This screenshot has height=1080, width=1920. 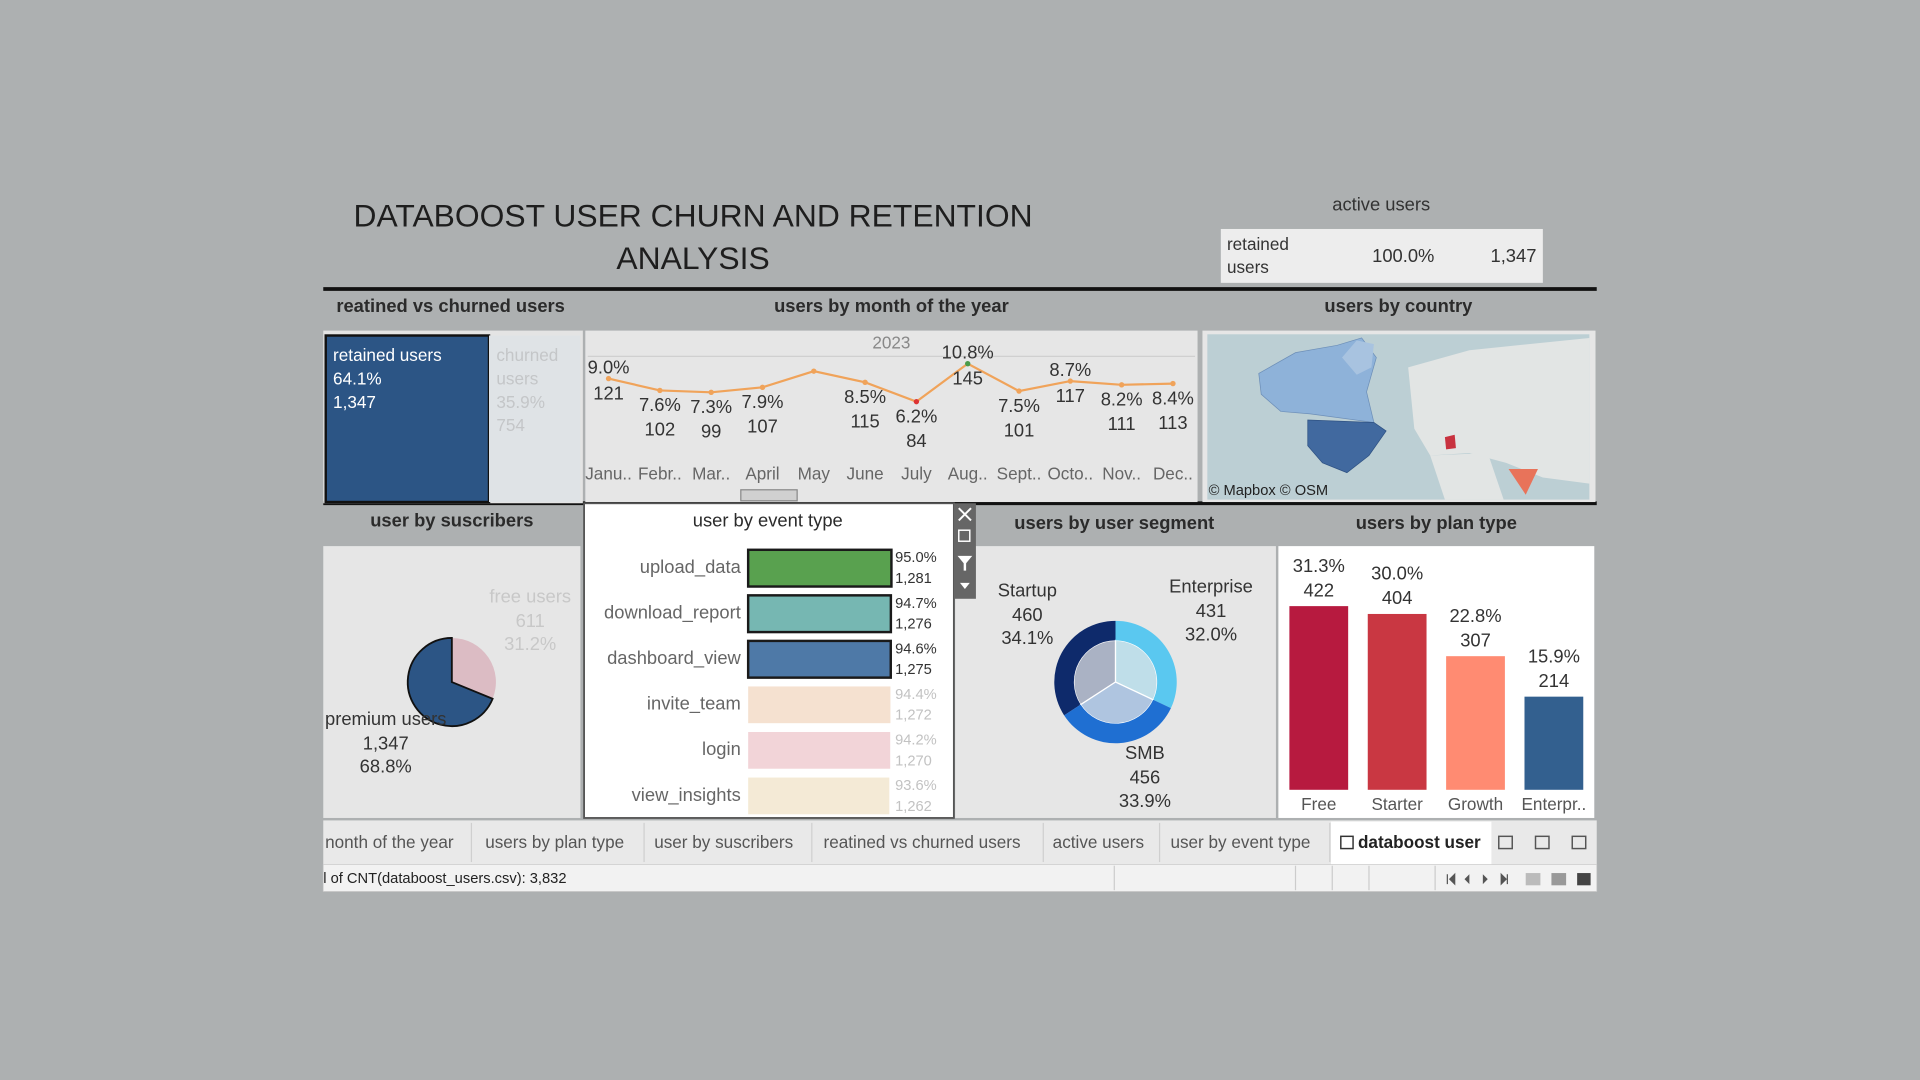 What do you see at coordinates (721, 748) in the screenshot?
I see `y-tick-label: login` at bounding box center [721, 748].